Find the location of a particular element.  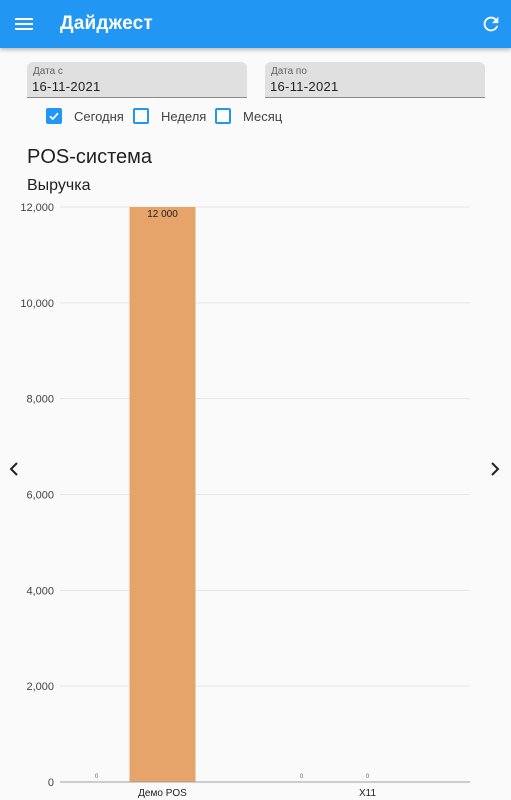

checkbox-week: Неделя is located at coordinates (170, 117).